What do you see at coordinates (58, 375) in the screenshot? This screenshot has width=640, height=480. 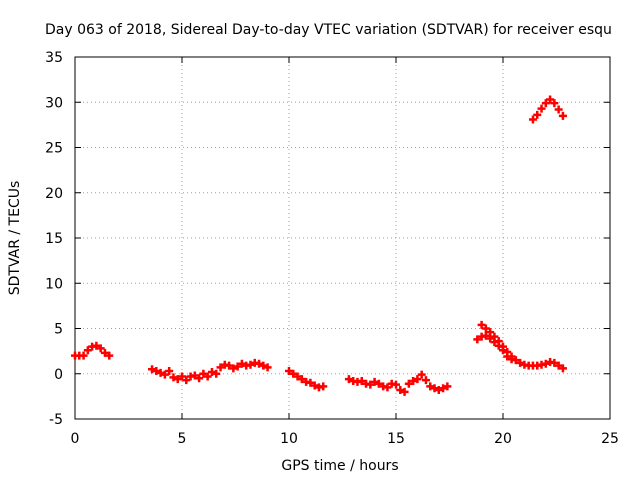 I see `y-tick-label: 0` at bounding box center [58, 375].